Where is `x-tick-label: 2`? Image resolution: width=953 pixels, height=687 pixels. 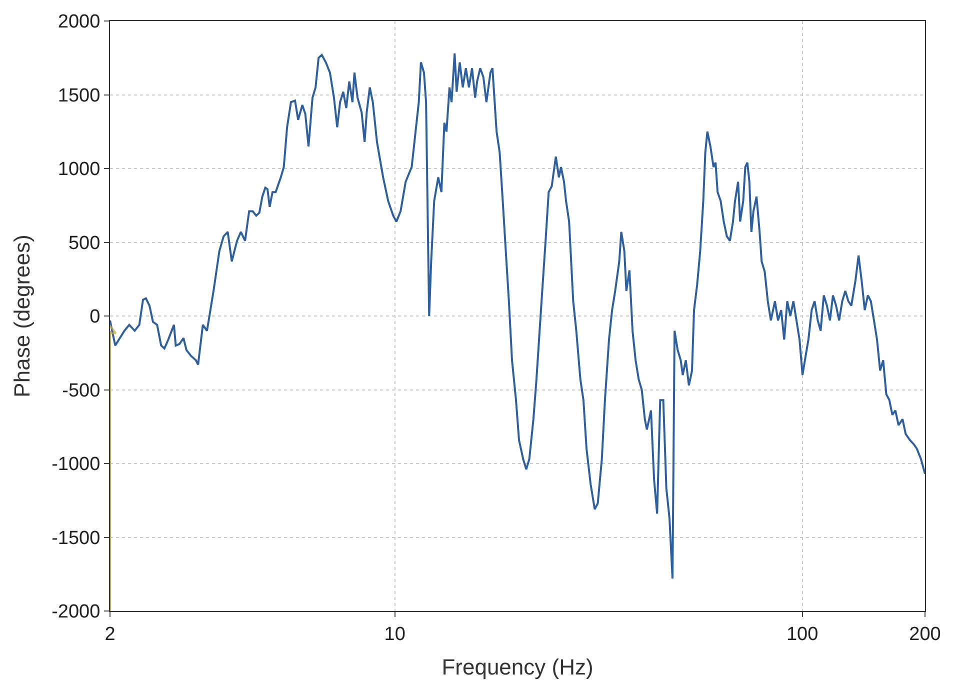
x-tick-label: 2 is located at coordinates (110, 634).